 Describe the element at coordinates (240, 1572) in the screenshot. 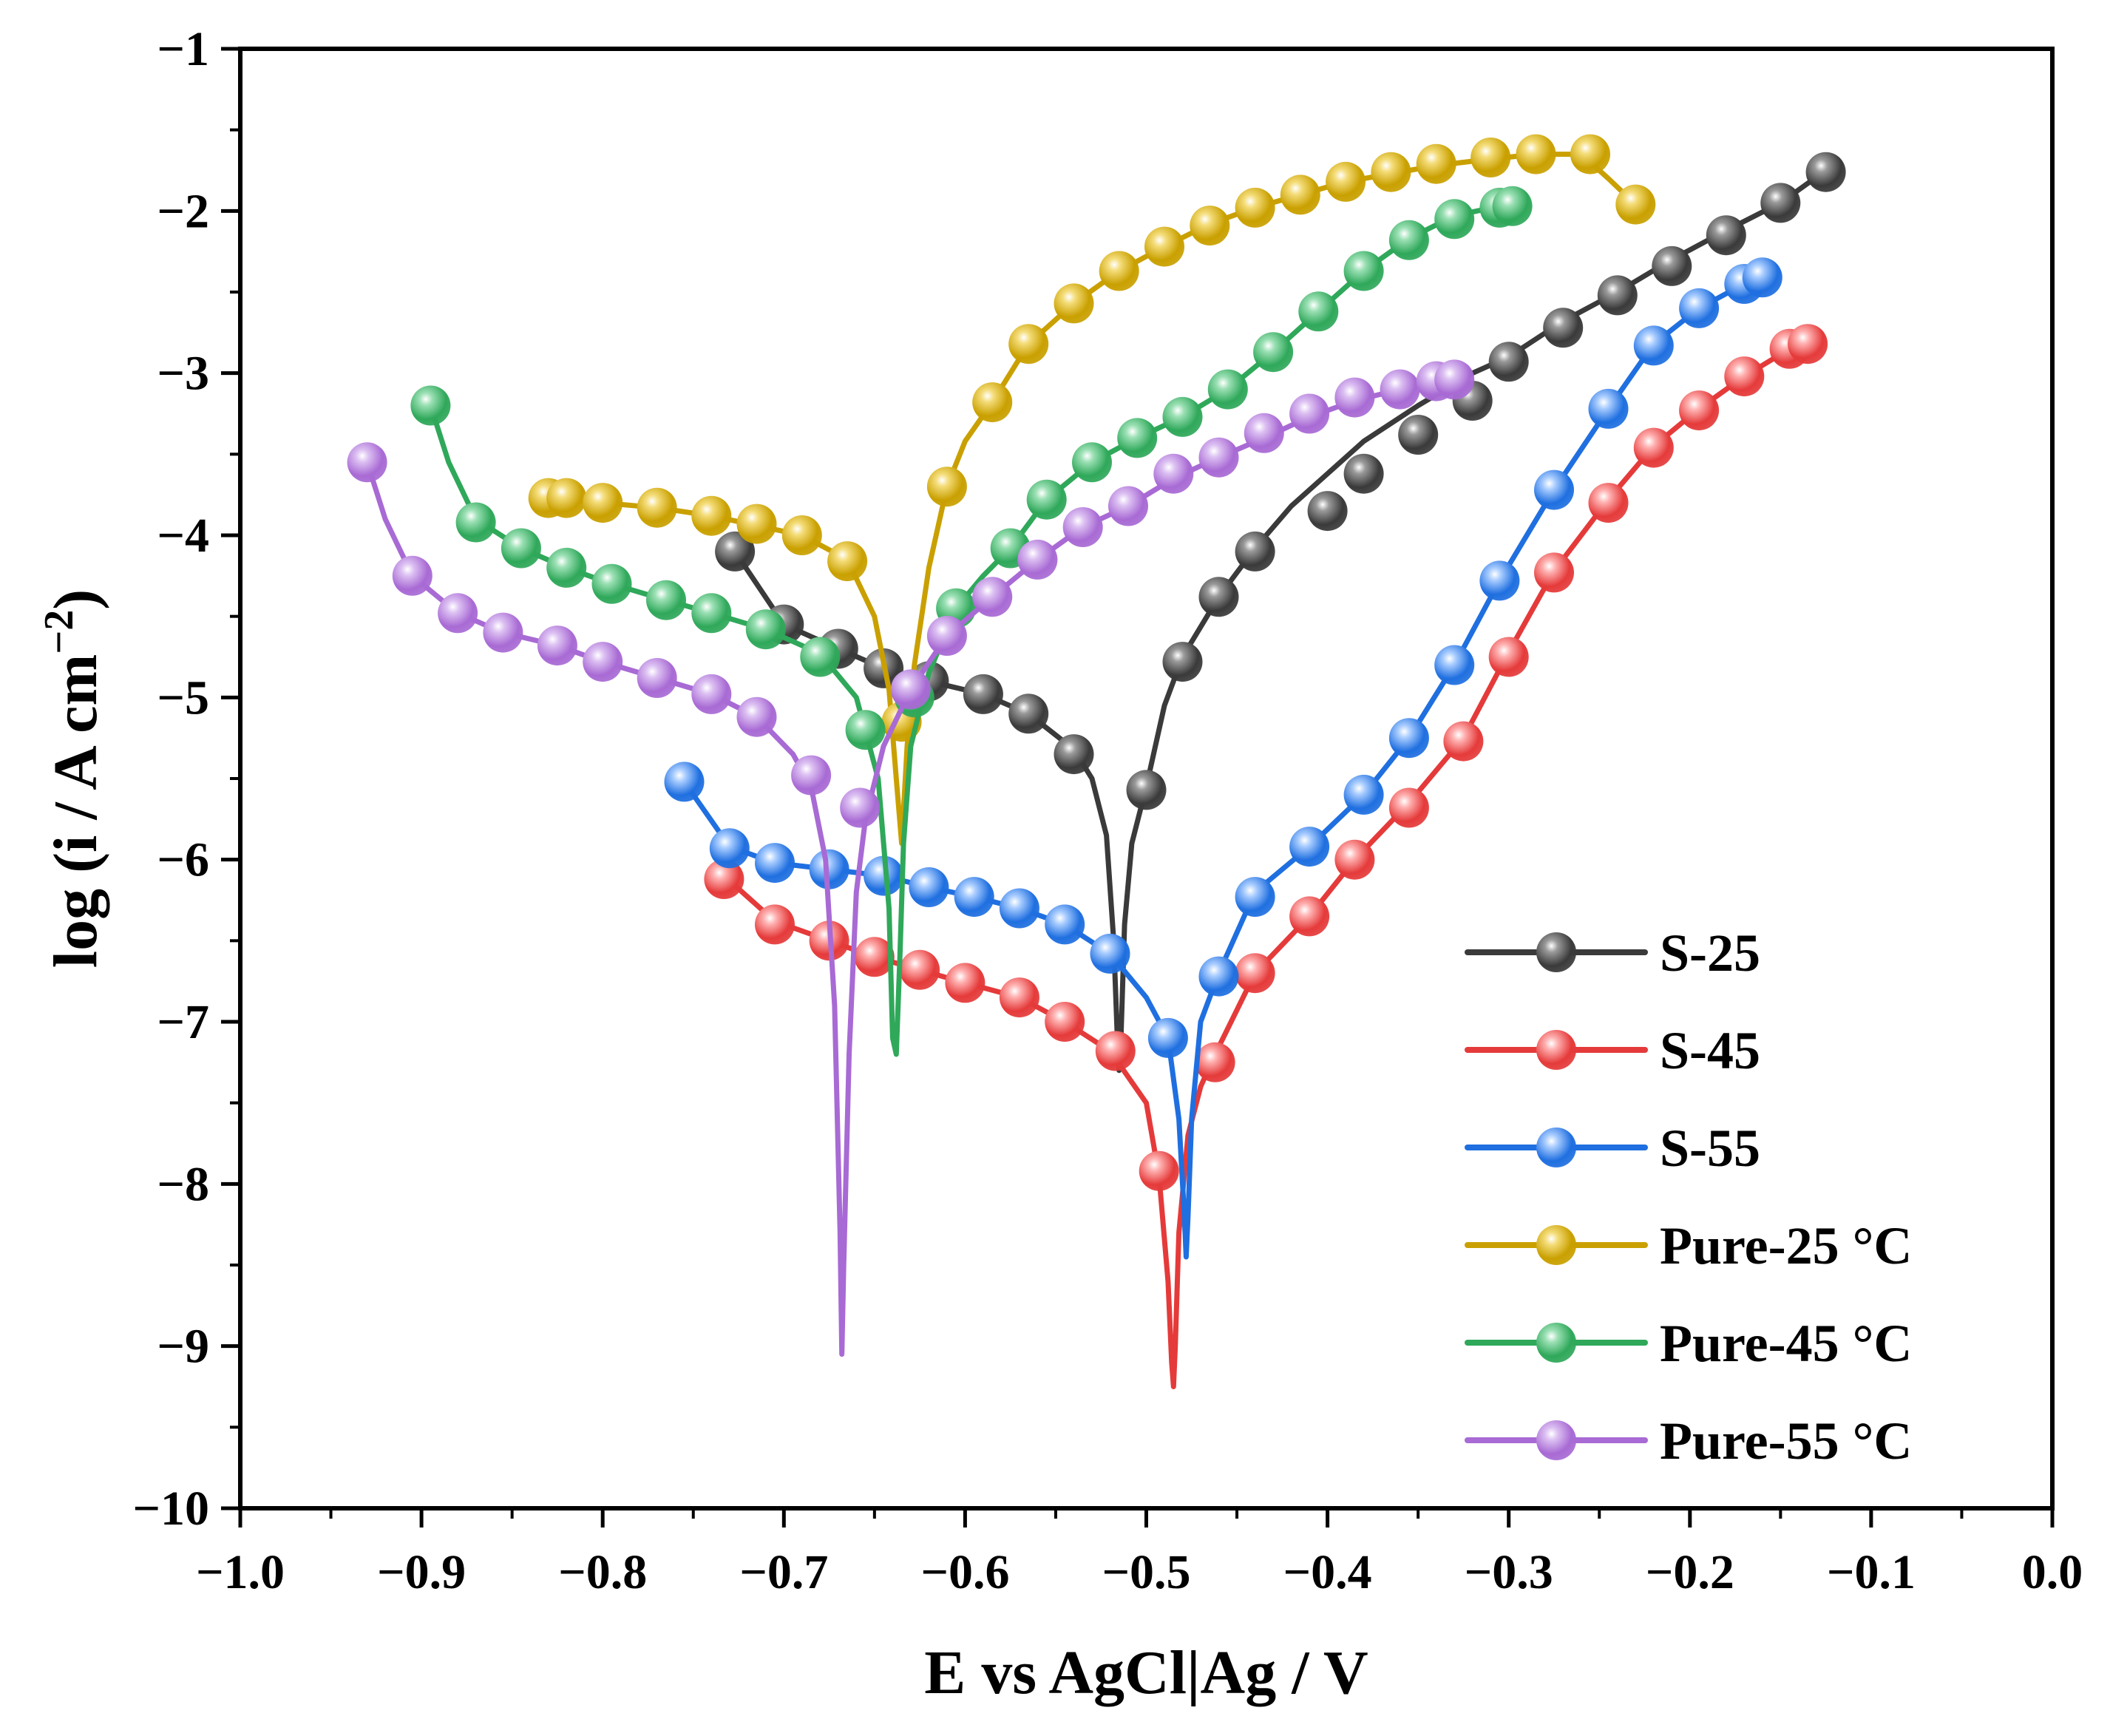

I see `x-tick-label: −1.0` at that location.